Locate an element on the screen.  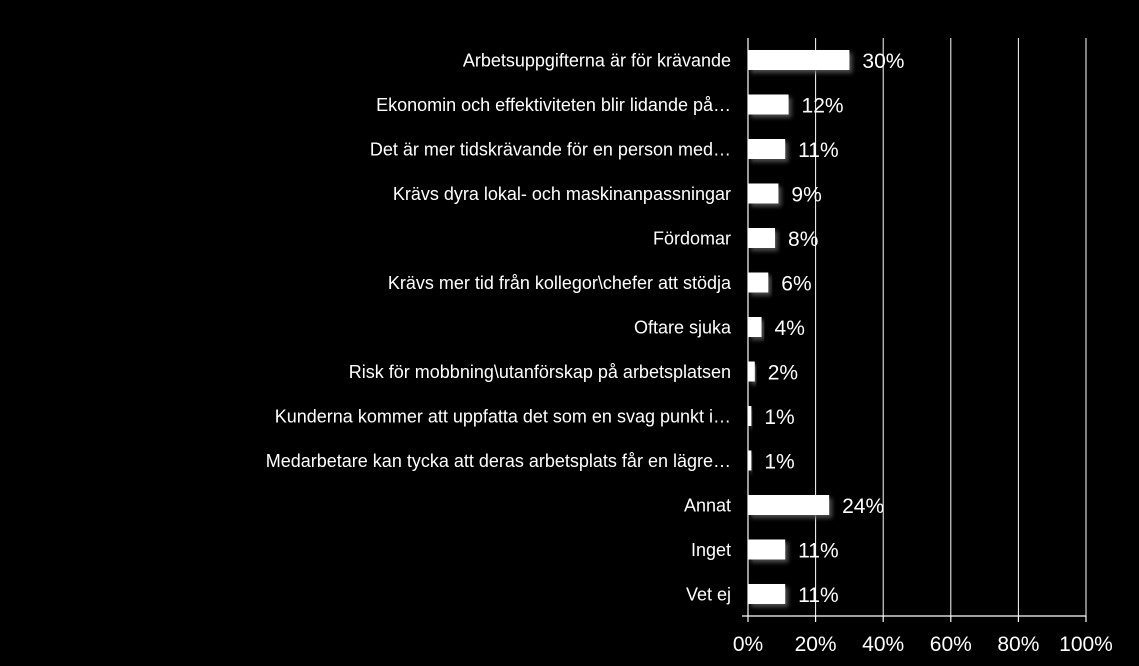
data-label: 2% is located at coordinates (783, 373).